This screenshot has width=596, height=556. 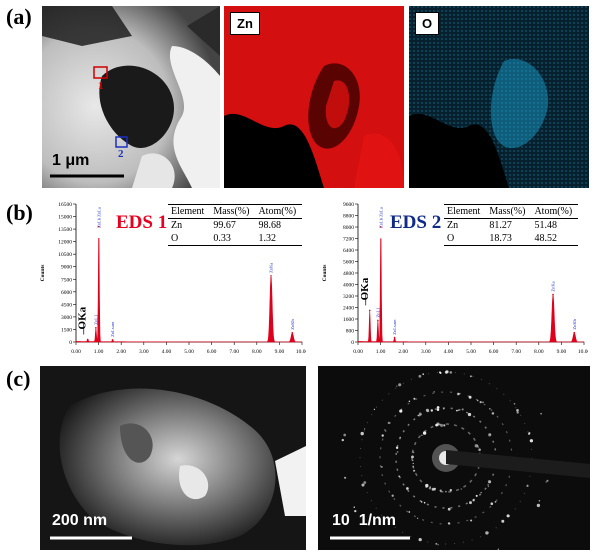 I want to click on eds1-x-tick-label: 9.00, so click(x=280, y=352).